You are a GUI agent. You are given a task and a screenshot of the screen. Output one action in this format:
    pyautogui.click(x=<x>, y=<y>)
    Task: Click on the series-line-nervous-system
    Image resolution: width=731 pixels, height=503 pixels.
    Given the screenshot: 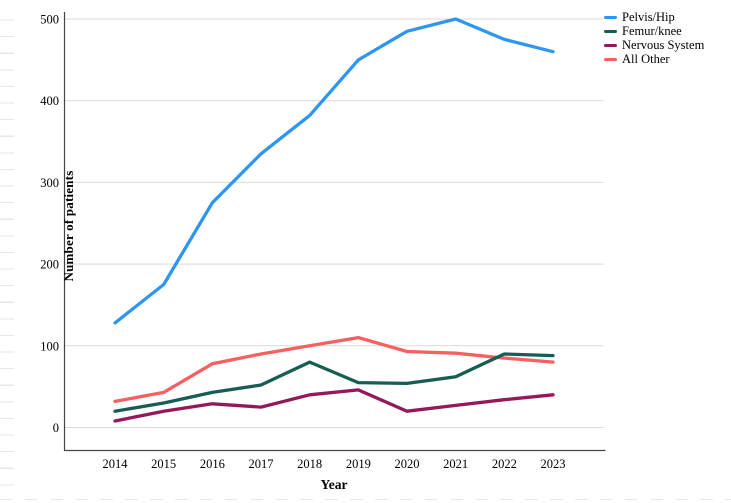 What is the action you would take?
    pyautogui.click(x=334, y=405)
    